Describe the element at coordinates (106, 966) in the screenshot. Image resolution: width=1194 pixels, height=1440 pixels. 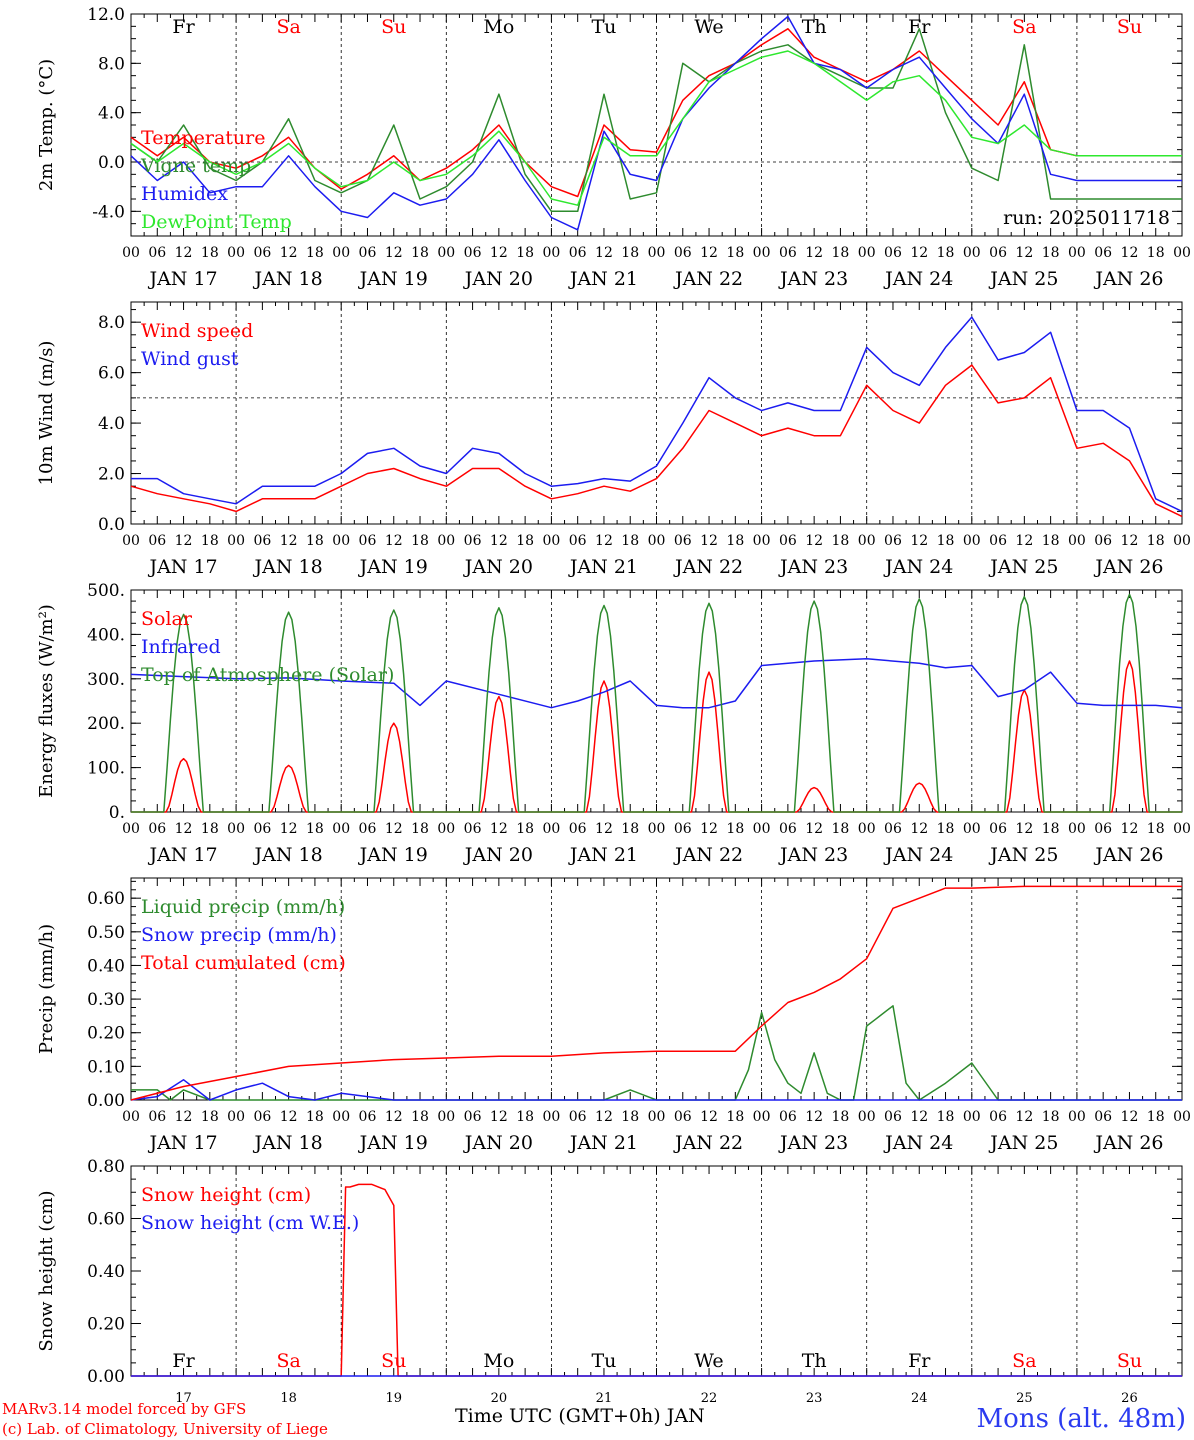
I see `y-tick-label: 0.40` at that location.